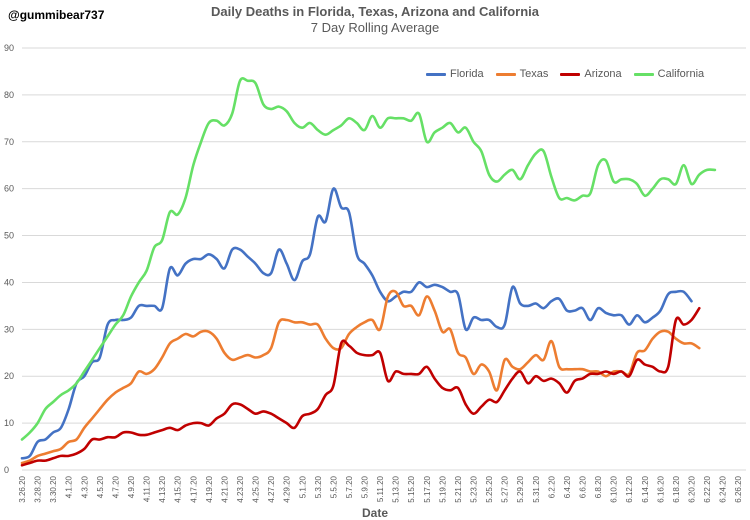 The height and width of the screenshot is (520, 750). I want to click on x-tick-label: 5.19.20, so click(442, 488).